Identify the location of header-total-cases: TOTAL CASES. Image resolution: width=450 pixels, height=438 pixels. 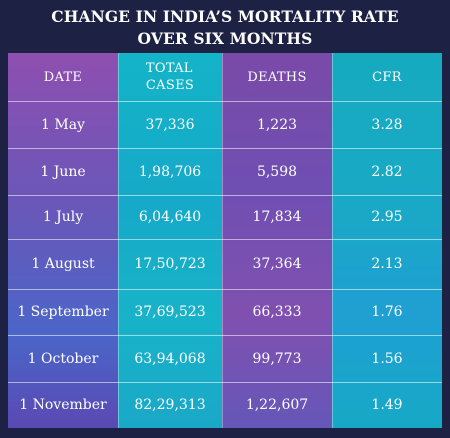
(170, 77).